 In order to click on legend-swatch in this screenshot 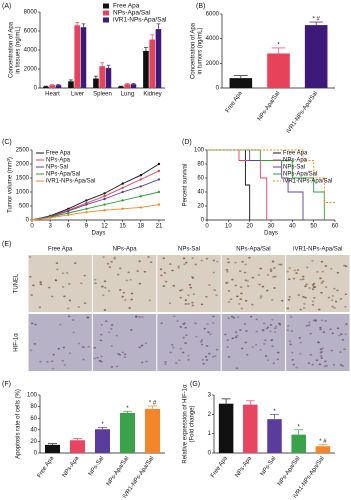, I will do `click(106, 6)`.